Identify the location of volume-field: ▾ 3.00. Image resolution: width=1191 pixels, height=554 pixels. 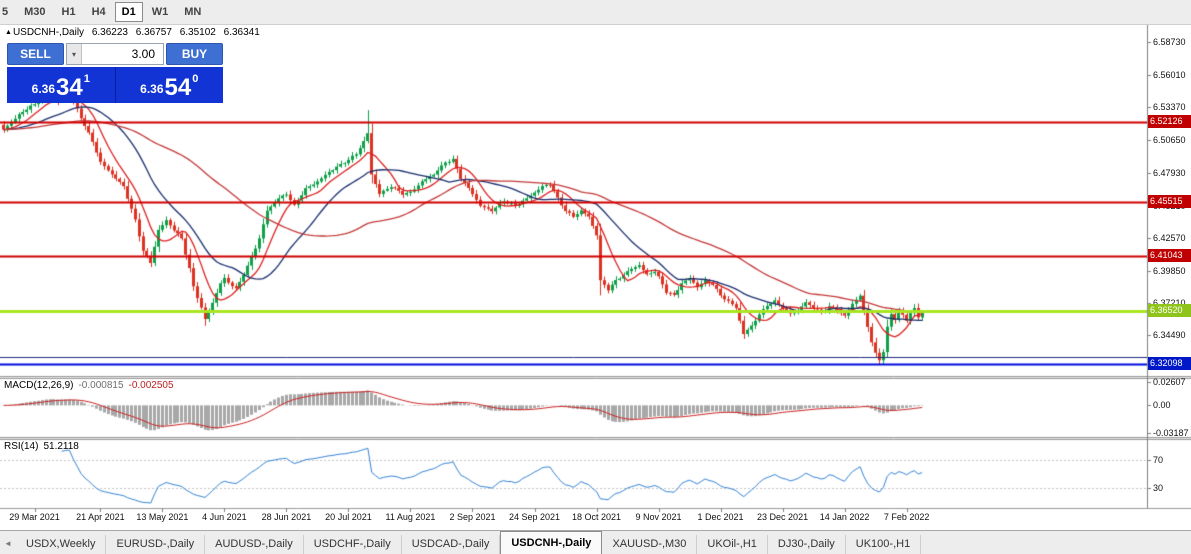
(115, 54).